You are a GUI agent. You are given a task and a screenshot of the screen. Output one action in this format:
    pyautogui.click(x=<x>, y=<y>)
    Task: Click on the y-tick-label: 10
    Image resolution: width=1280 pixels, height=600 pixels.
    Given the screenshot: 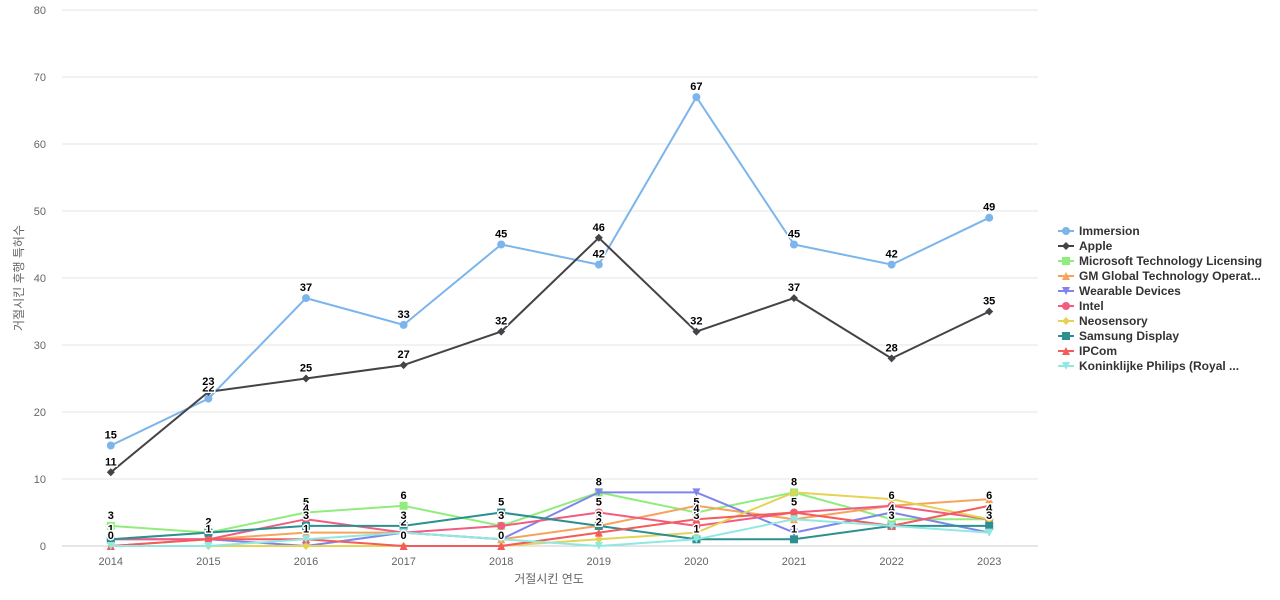 What is the action you would take?
    pyautogui.click(x=40, y=480)
    